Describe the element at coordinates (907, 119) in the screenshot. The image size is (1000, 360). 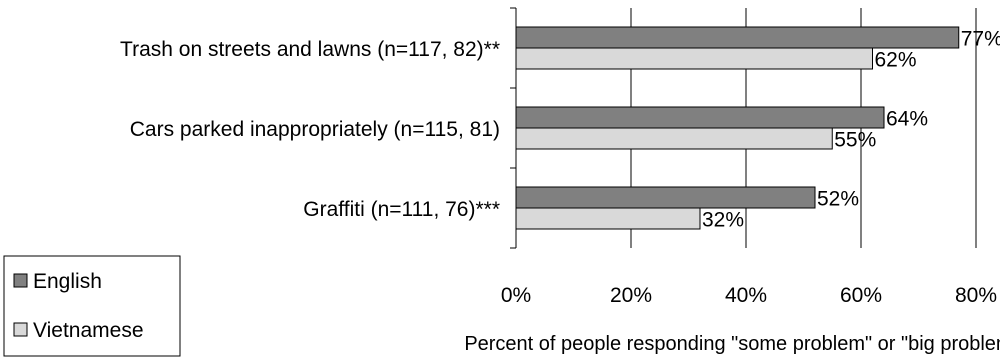
I see `data-label-english-2: 64%` at that location.